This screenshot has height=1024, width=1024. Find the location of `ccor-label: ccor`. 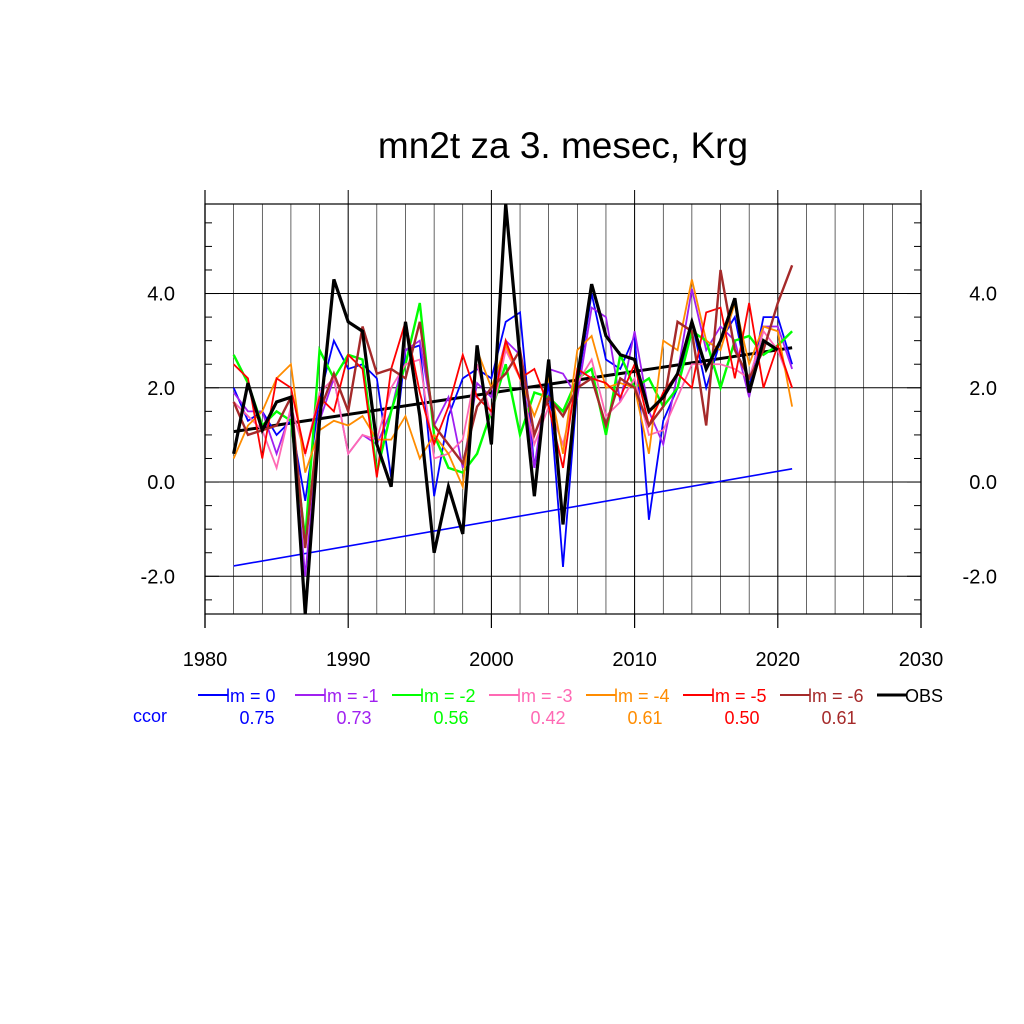

ccor-label: ccor is located at coordinates (150, 716).